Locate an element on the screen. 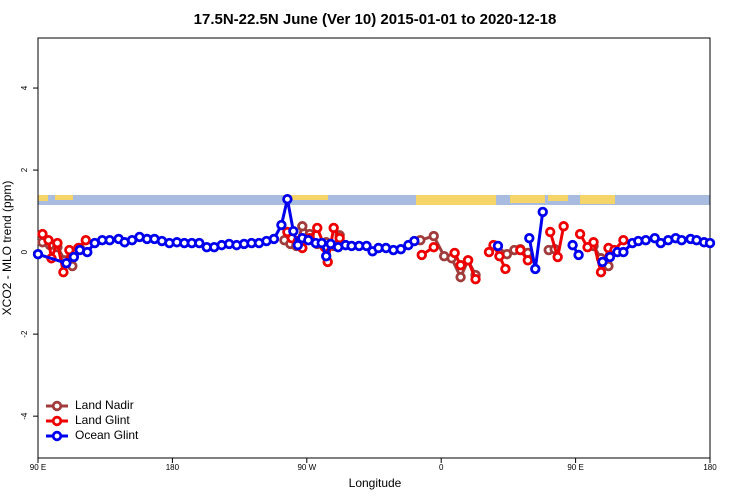  y-tick-label: 4 is located at coordinates (24, 87).